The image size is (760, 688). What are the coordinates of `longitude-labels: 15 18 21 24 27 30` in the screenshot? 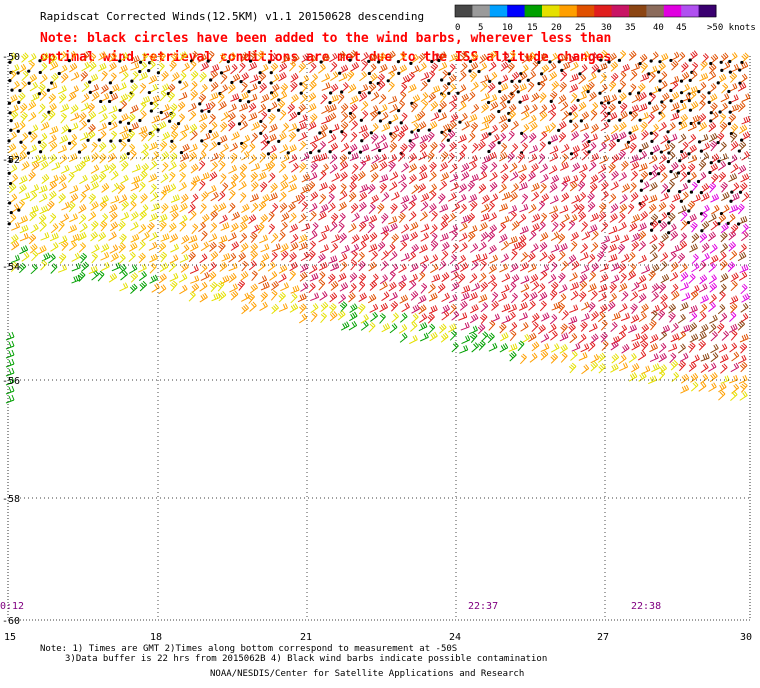 It's located at (378, 637).